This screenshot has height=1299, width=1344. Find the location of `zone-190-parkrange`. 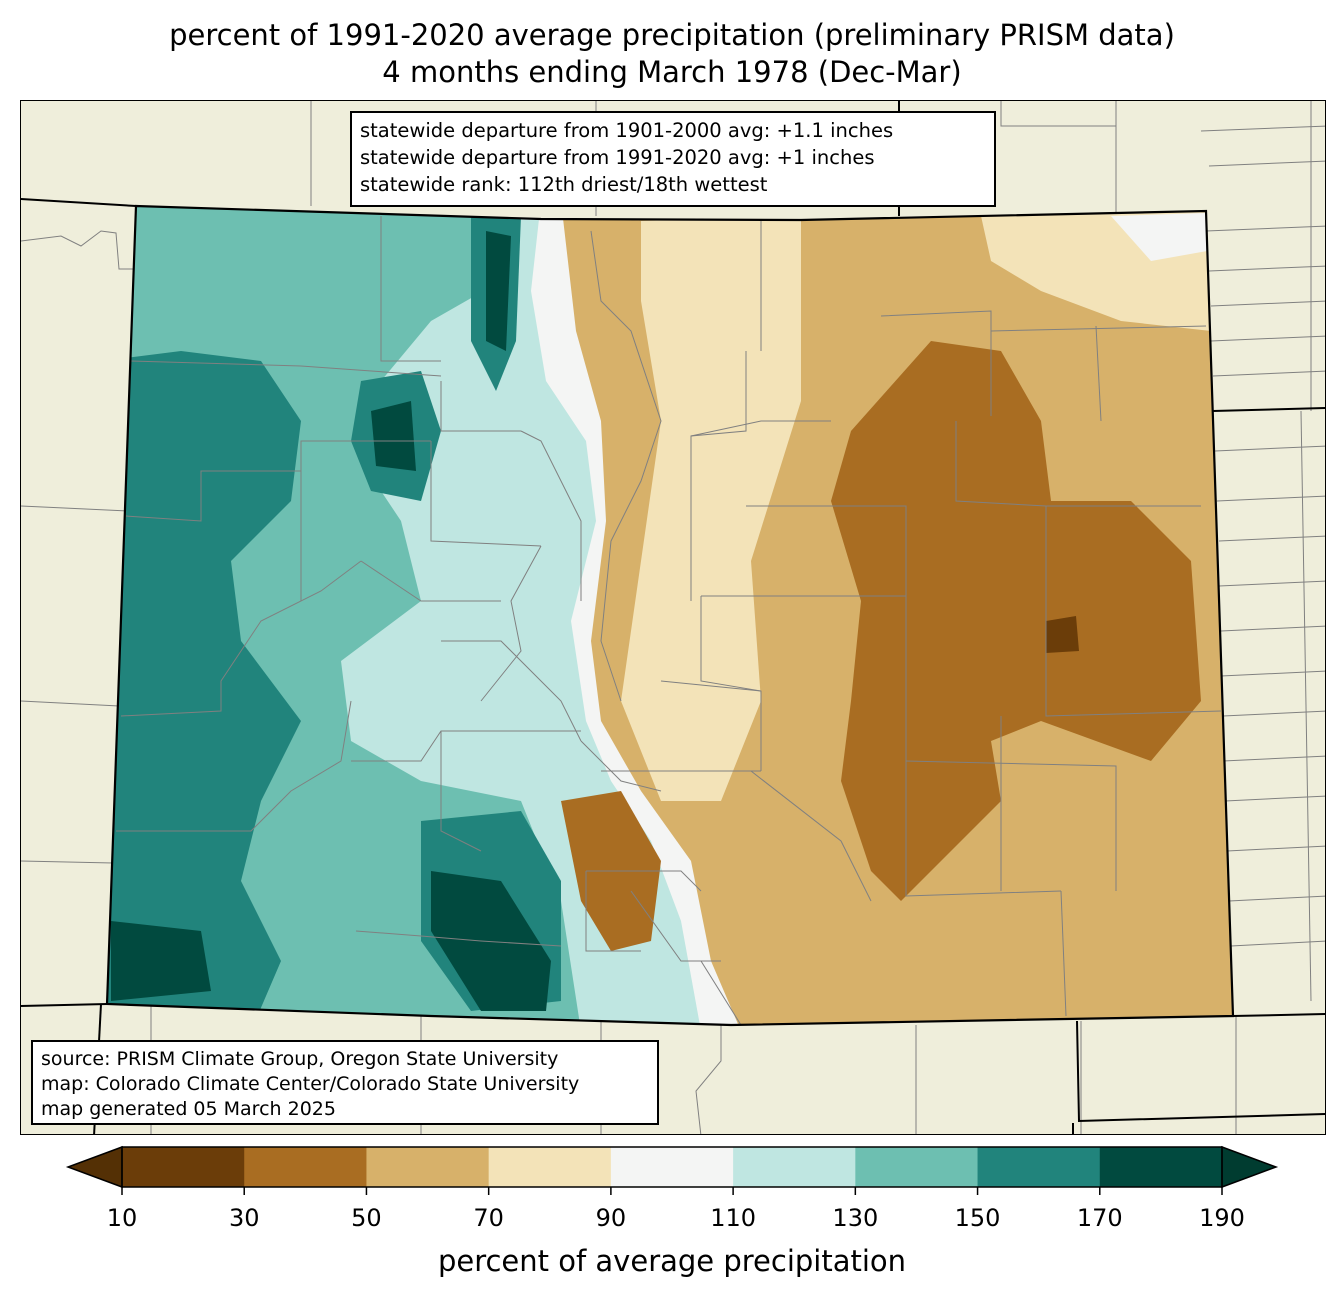

zone-190-parkrange is located at coordinates (498, 291).